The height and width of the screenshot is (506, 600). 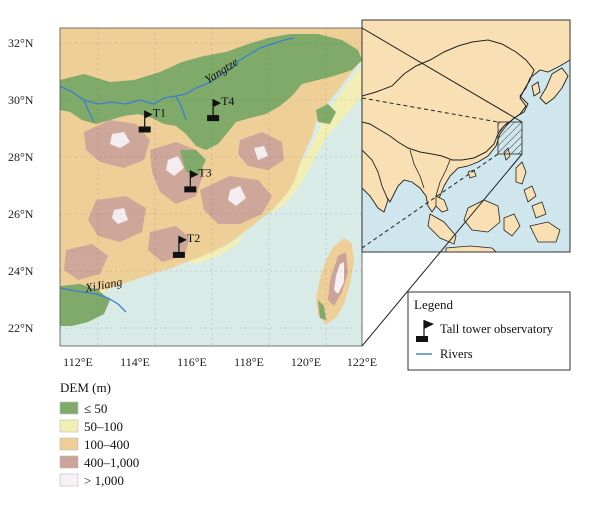 I want to click on tower-station-t3: T3, so click(x=198, y=179).